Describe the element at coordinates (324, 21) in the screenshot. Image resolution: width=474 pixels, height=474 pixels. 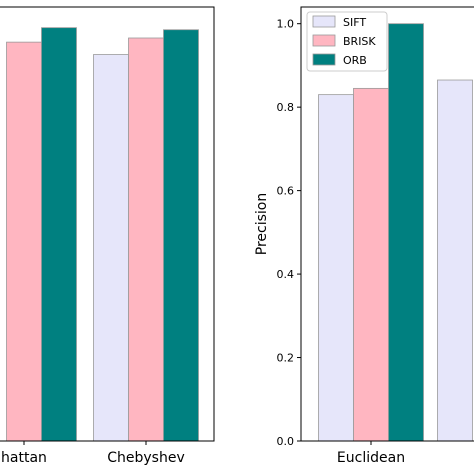
I see `legend-swatch-sift` at that location.